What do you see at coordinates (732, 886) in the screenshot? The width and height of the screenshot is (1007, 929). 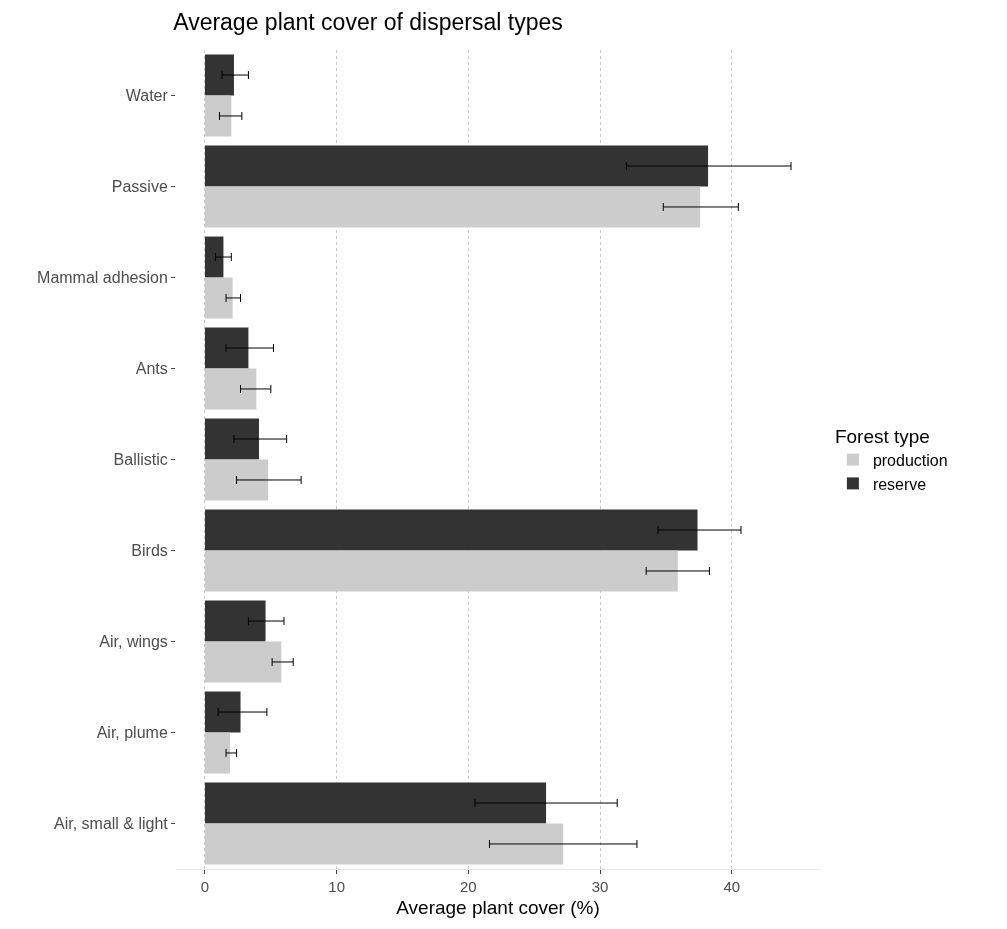 I see `x-tick-label: 40` at bounding box center [732, 886].